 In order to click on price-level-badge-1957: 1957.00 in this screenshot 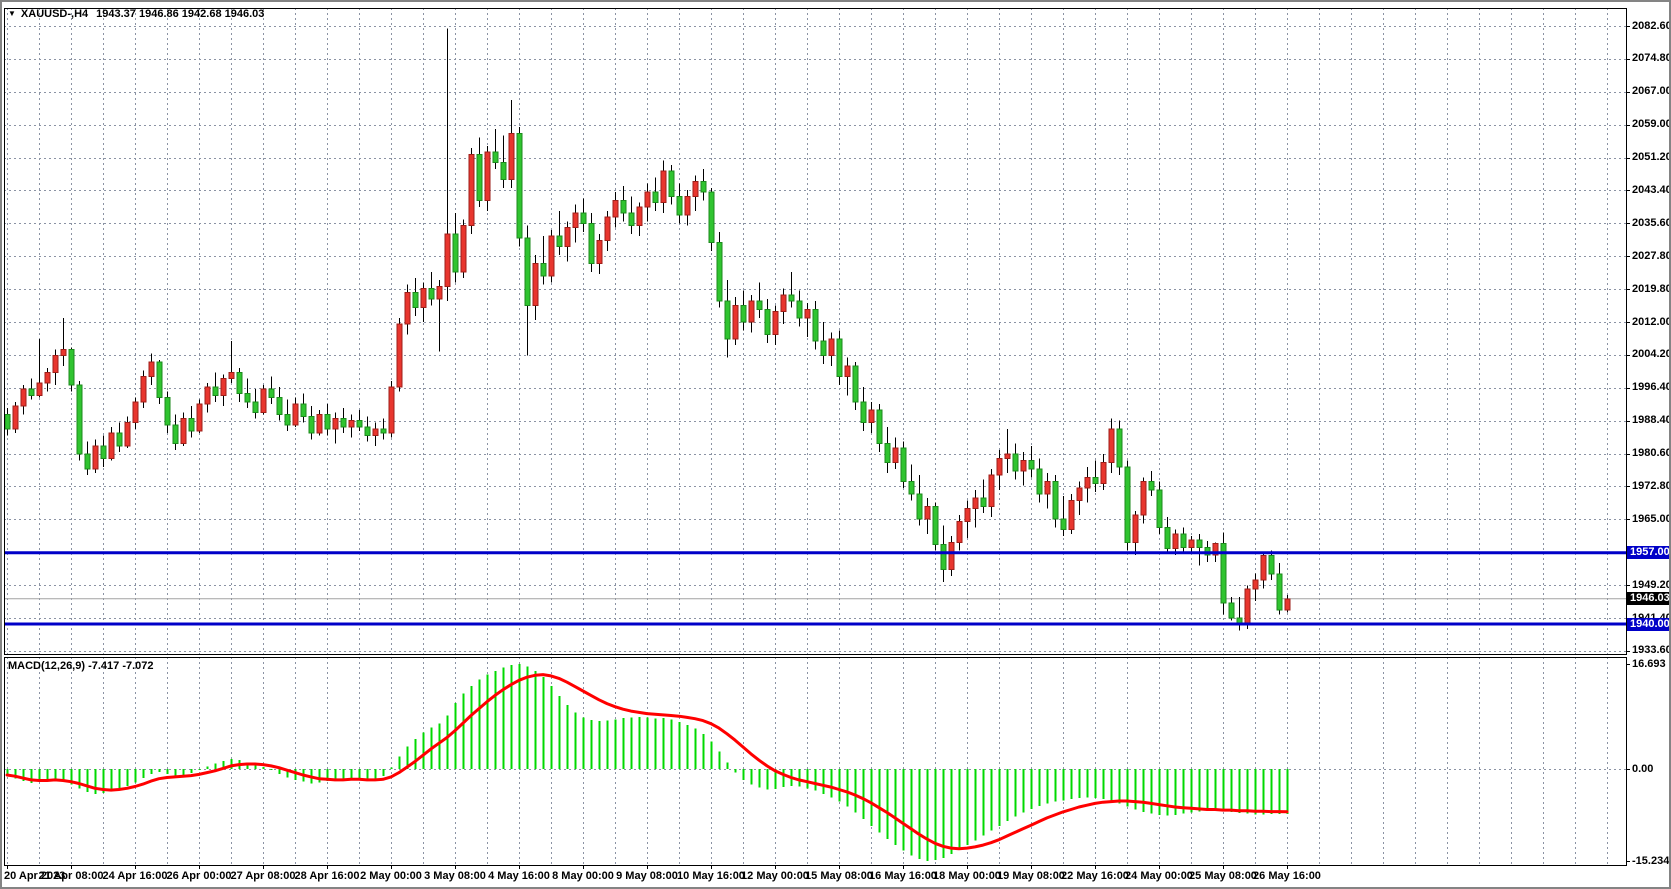, I will do `click(1648, 553)`.